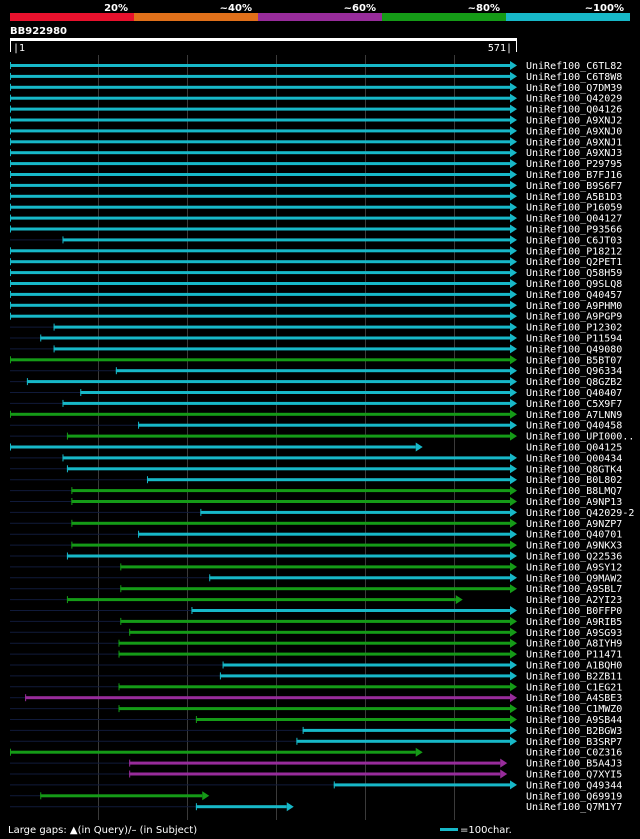  I want to click on hit-row: UniRef100_Q2PET1, so click(316, 262).